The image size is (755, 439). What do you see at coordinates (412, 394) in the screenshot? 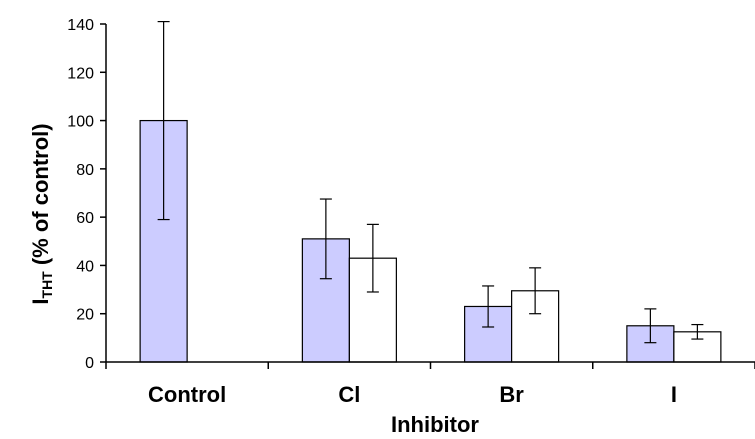
I see `category-labels: Control Cl Br I` at bounding box center [412, 394].